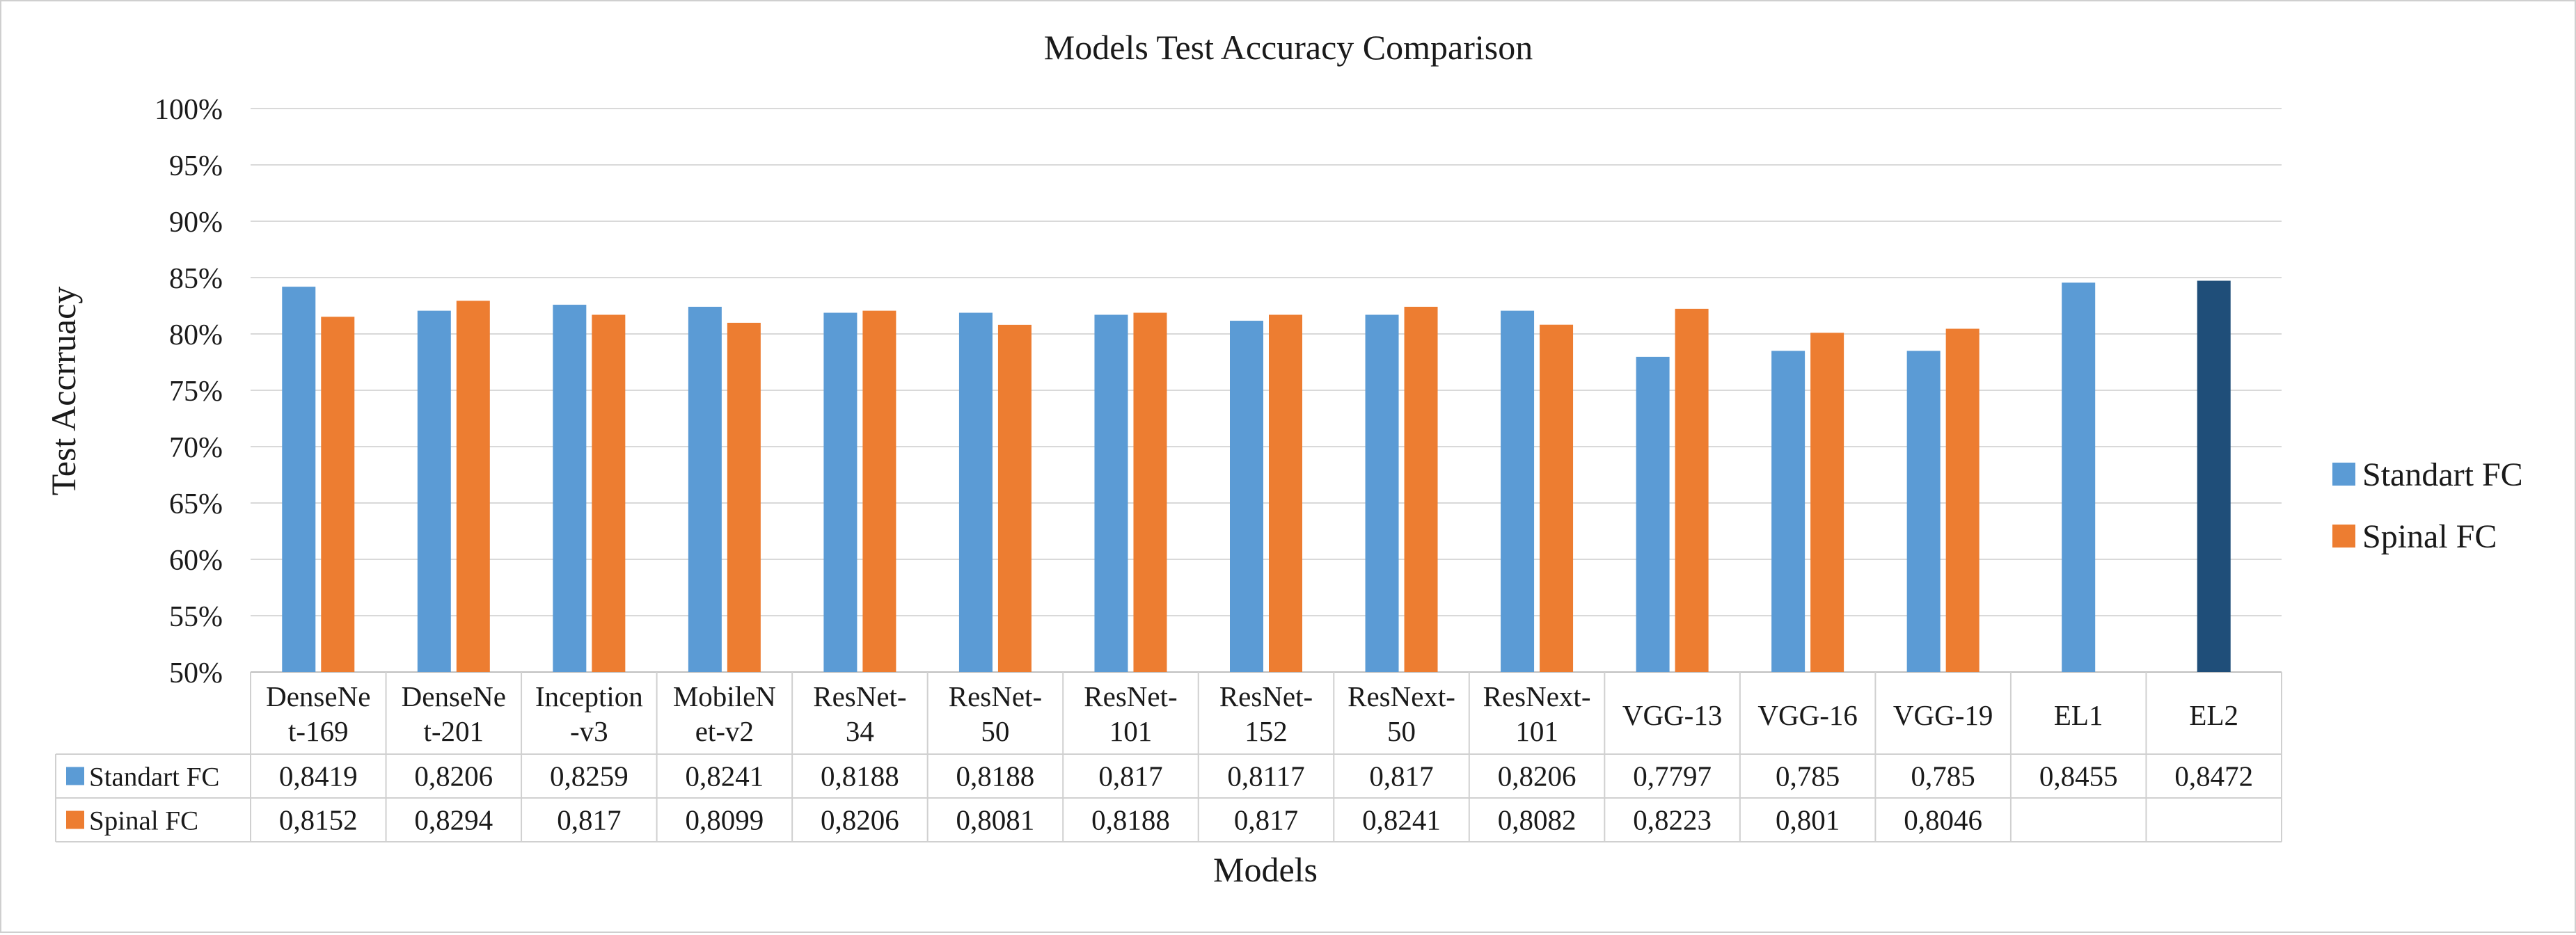 The image size is (2576, 935). Describe the element at coordinates (724, 820) in the screenshot. I see `table-value: 0,8099` at that location.